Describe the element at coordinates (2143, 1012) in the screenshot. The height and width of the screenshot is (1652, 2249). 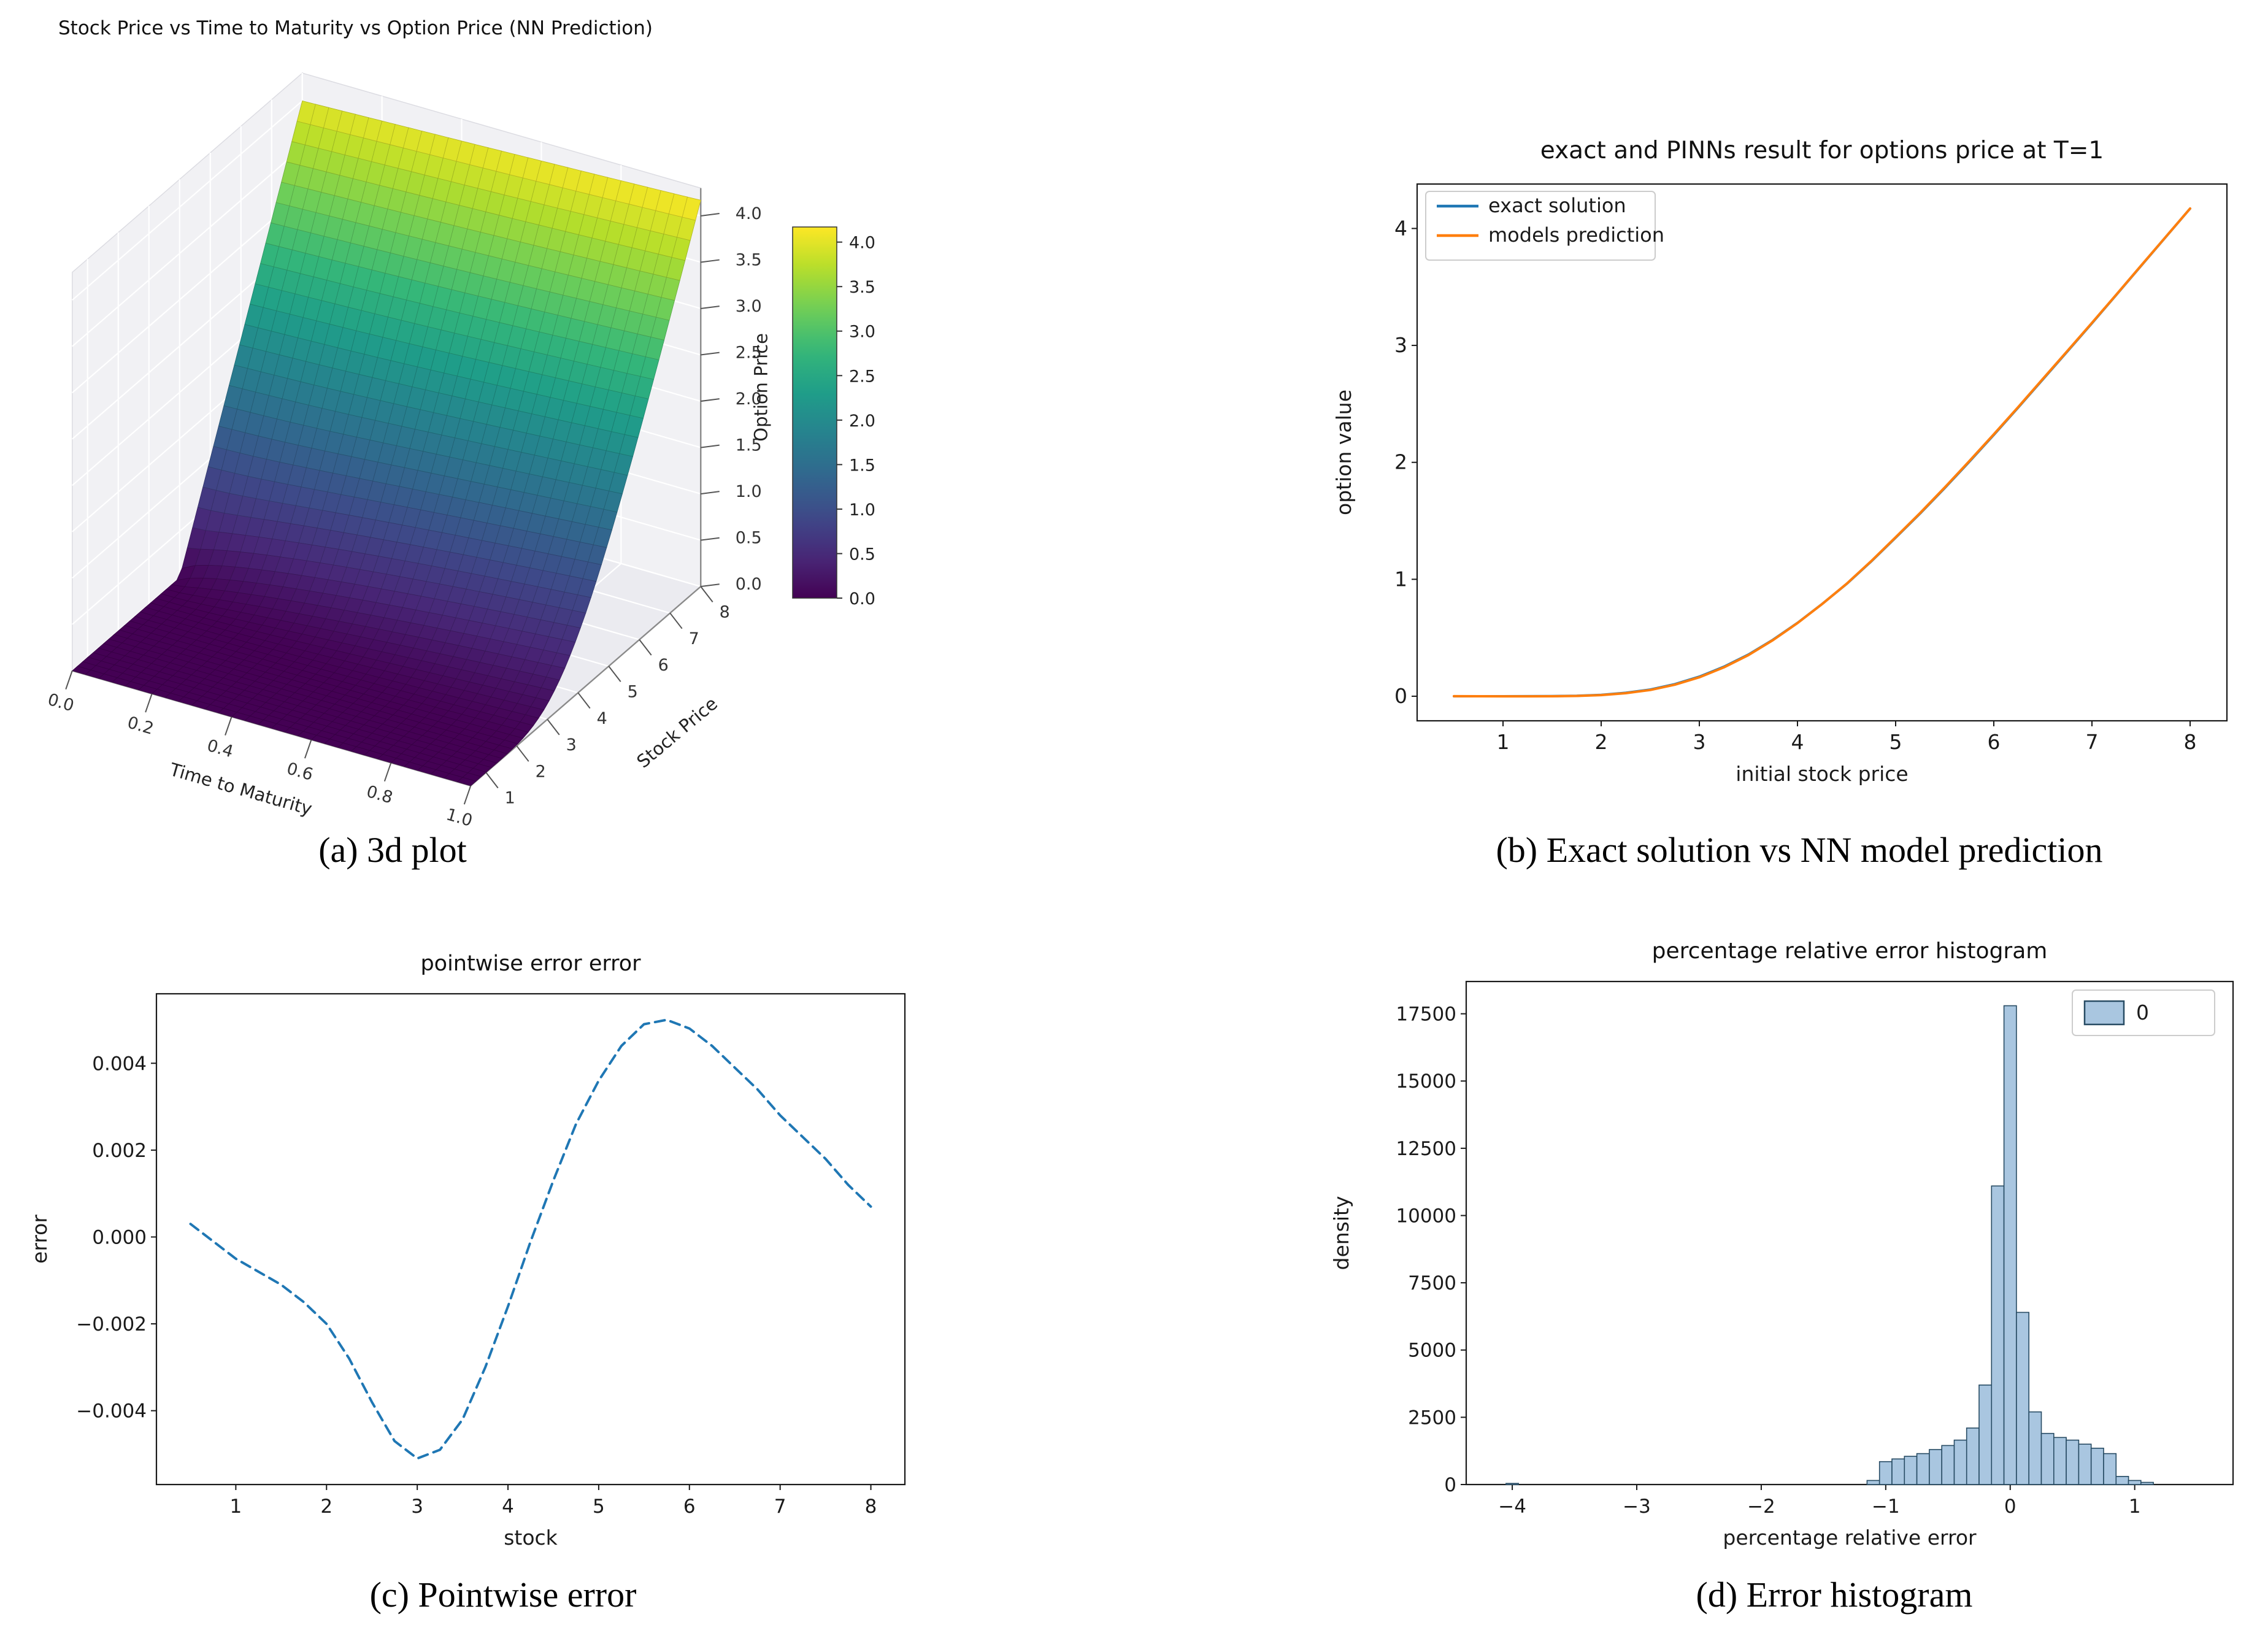
I see `legend: 0` at that location.